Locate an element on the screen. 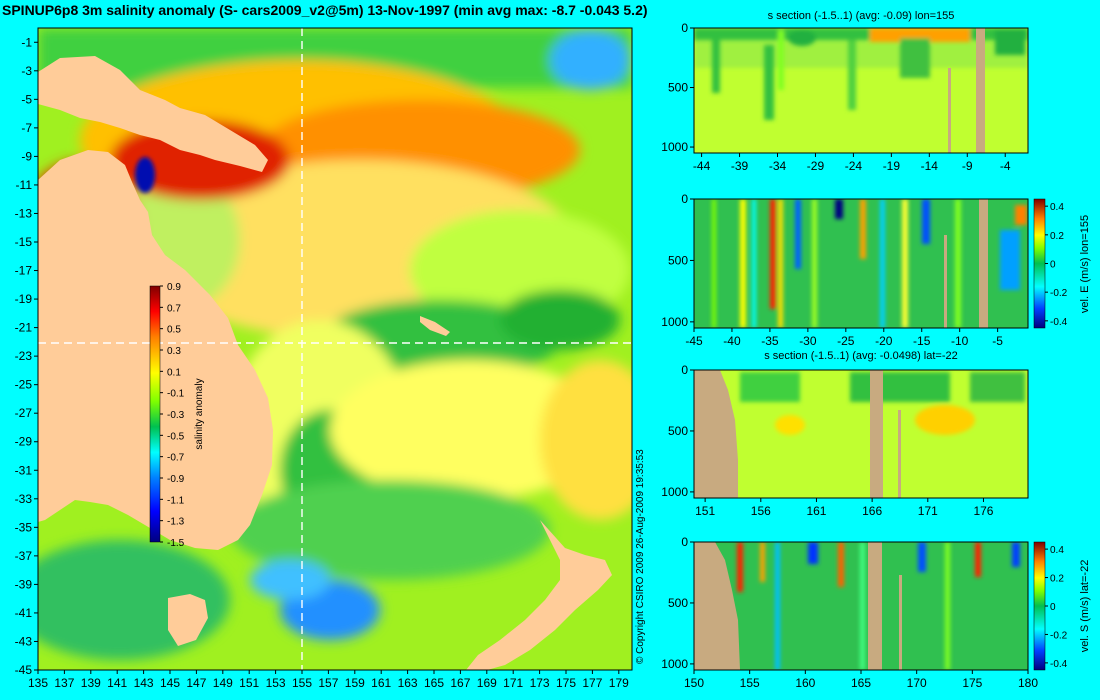 The width and height of the screenshot is (1100, 700). map-y-tick-label: -23 is located at coordinates (24, 356).